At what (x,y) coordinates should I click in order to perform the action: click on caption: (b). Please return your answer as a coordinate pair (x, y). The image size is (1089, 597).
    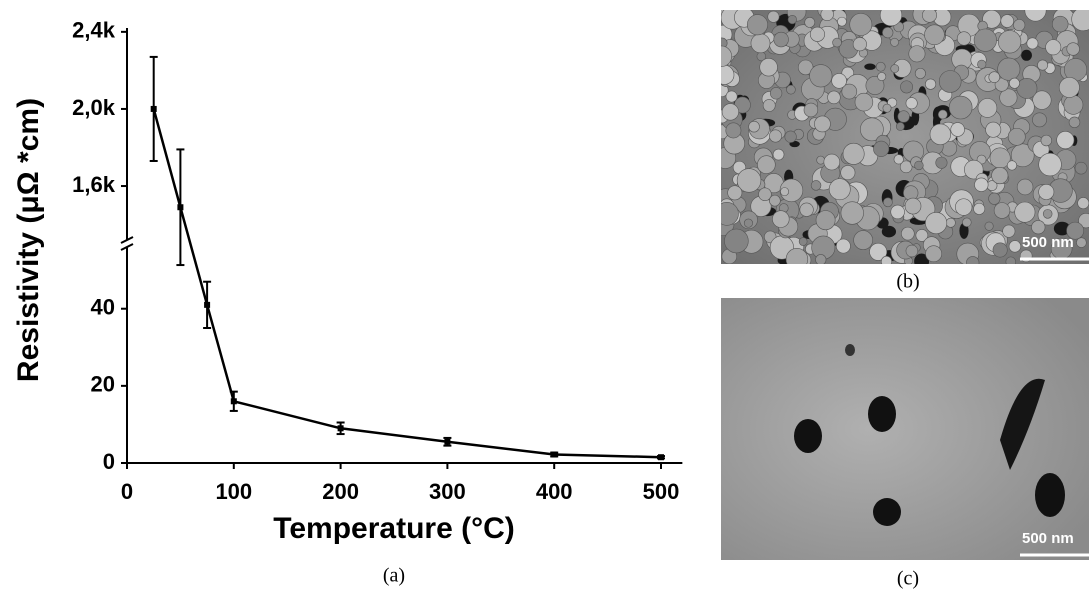
    Looking at the image, I should click on (907, 282).